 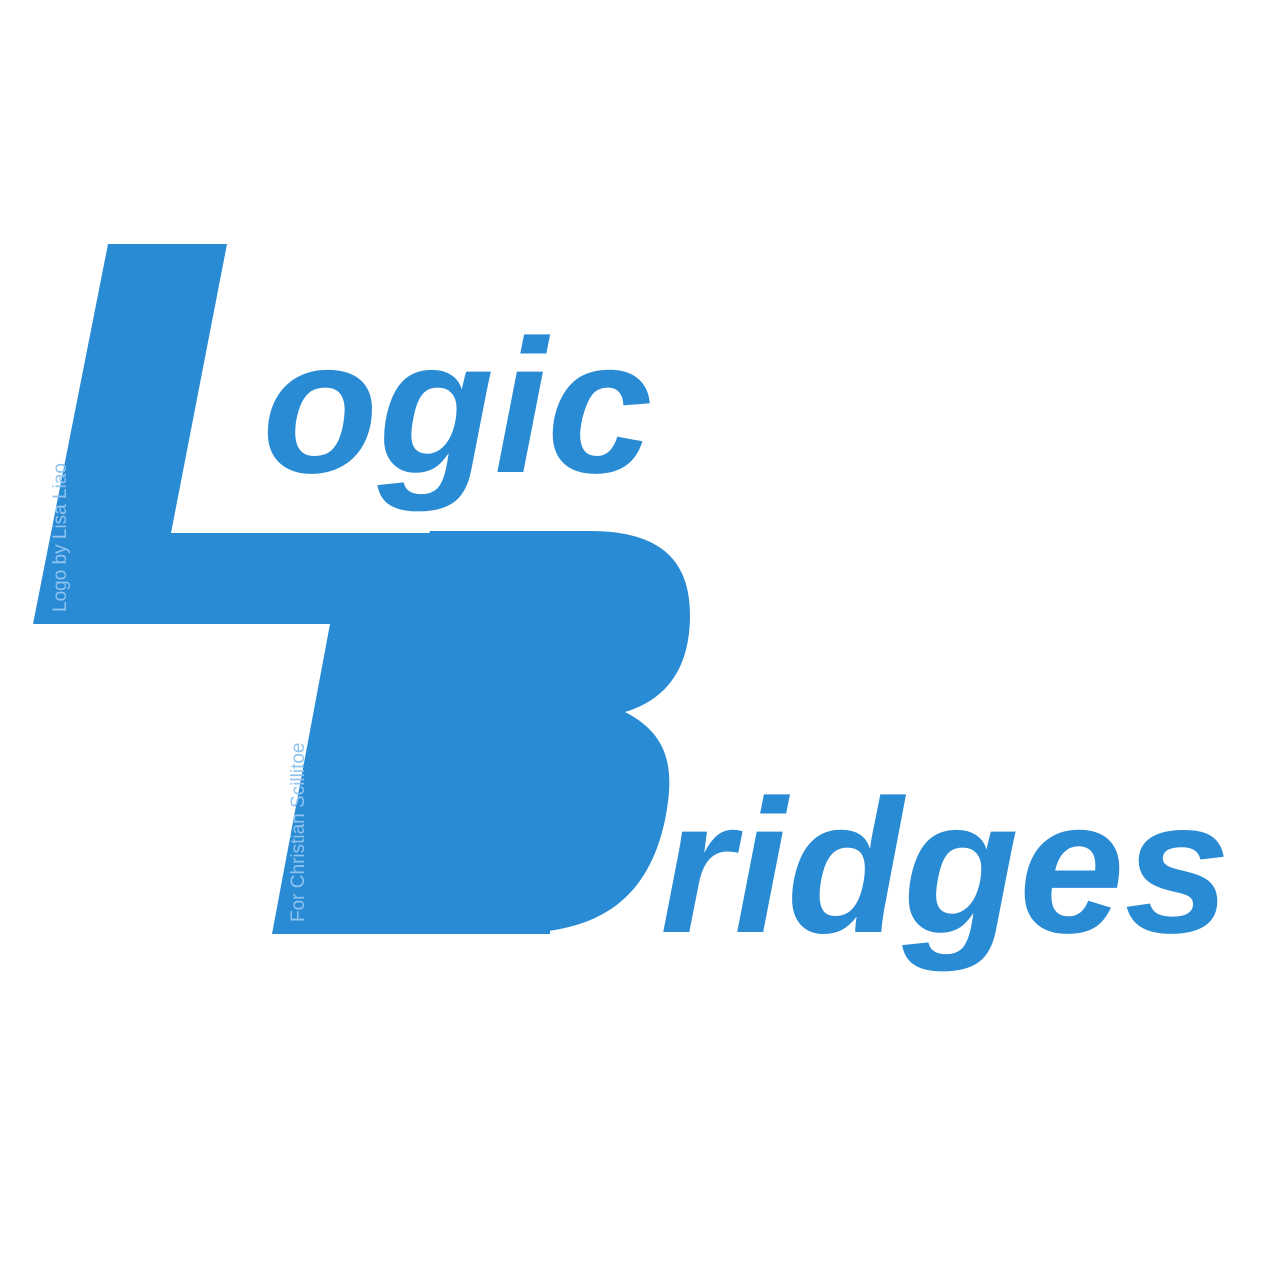 What do you see at coordinates (945, 867) in the screenshot?
I see `bridges-word-rest: ridges` at bounding box center [945, 867].